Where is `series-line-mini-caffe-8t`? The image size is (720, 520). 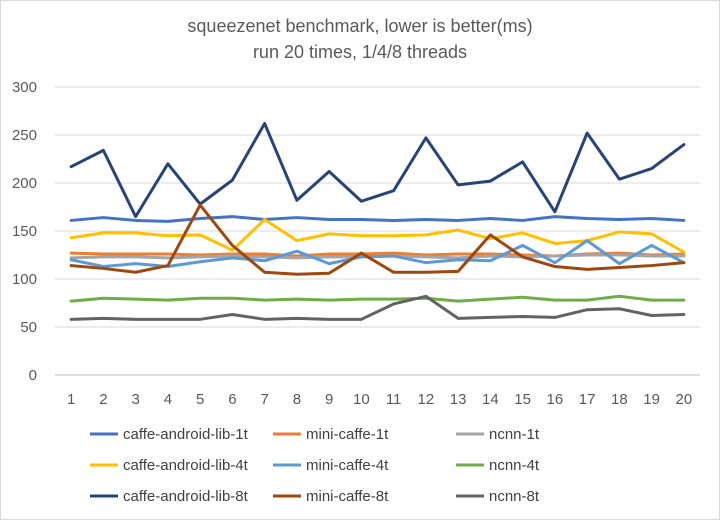 series-line-mini-caffe-8t is located at coordinates (377, 239).